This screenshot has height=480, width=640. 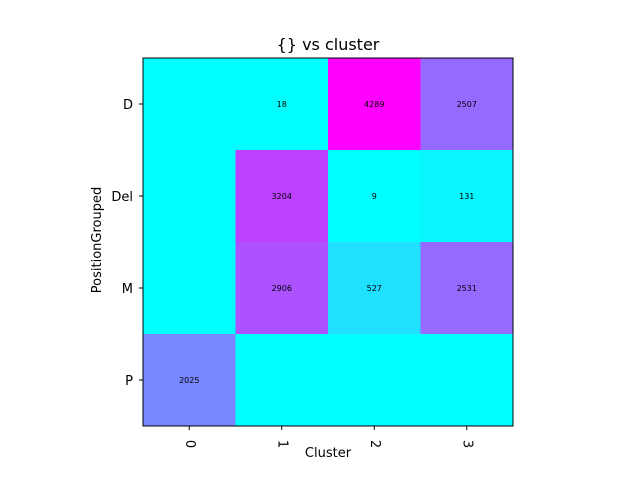 What do you see at coordinates (122, 197) in the screenshot?
I see `y-tick-label: Del` at bounding box center [122, 197].